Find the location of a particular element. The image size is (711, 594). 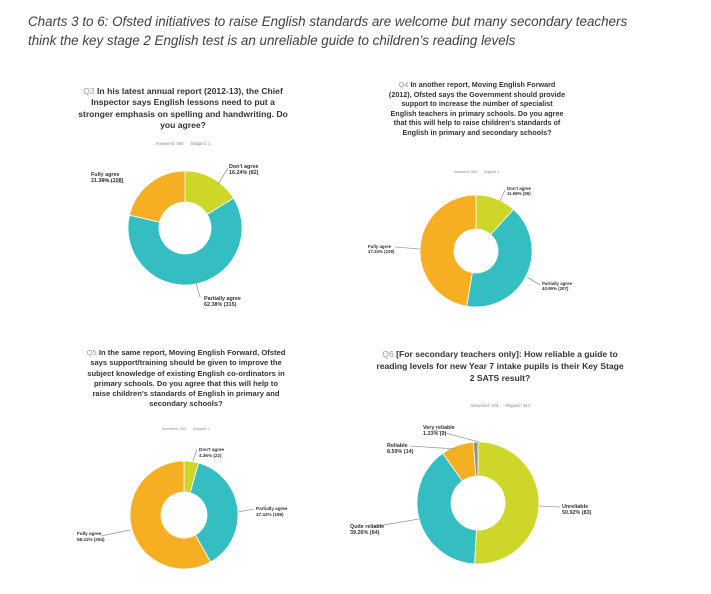

chart-q5-label-fully: Fully agree 58.22% (294) is located at coordinates (91, 536).